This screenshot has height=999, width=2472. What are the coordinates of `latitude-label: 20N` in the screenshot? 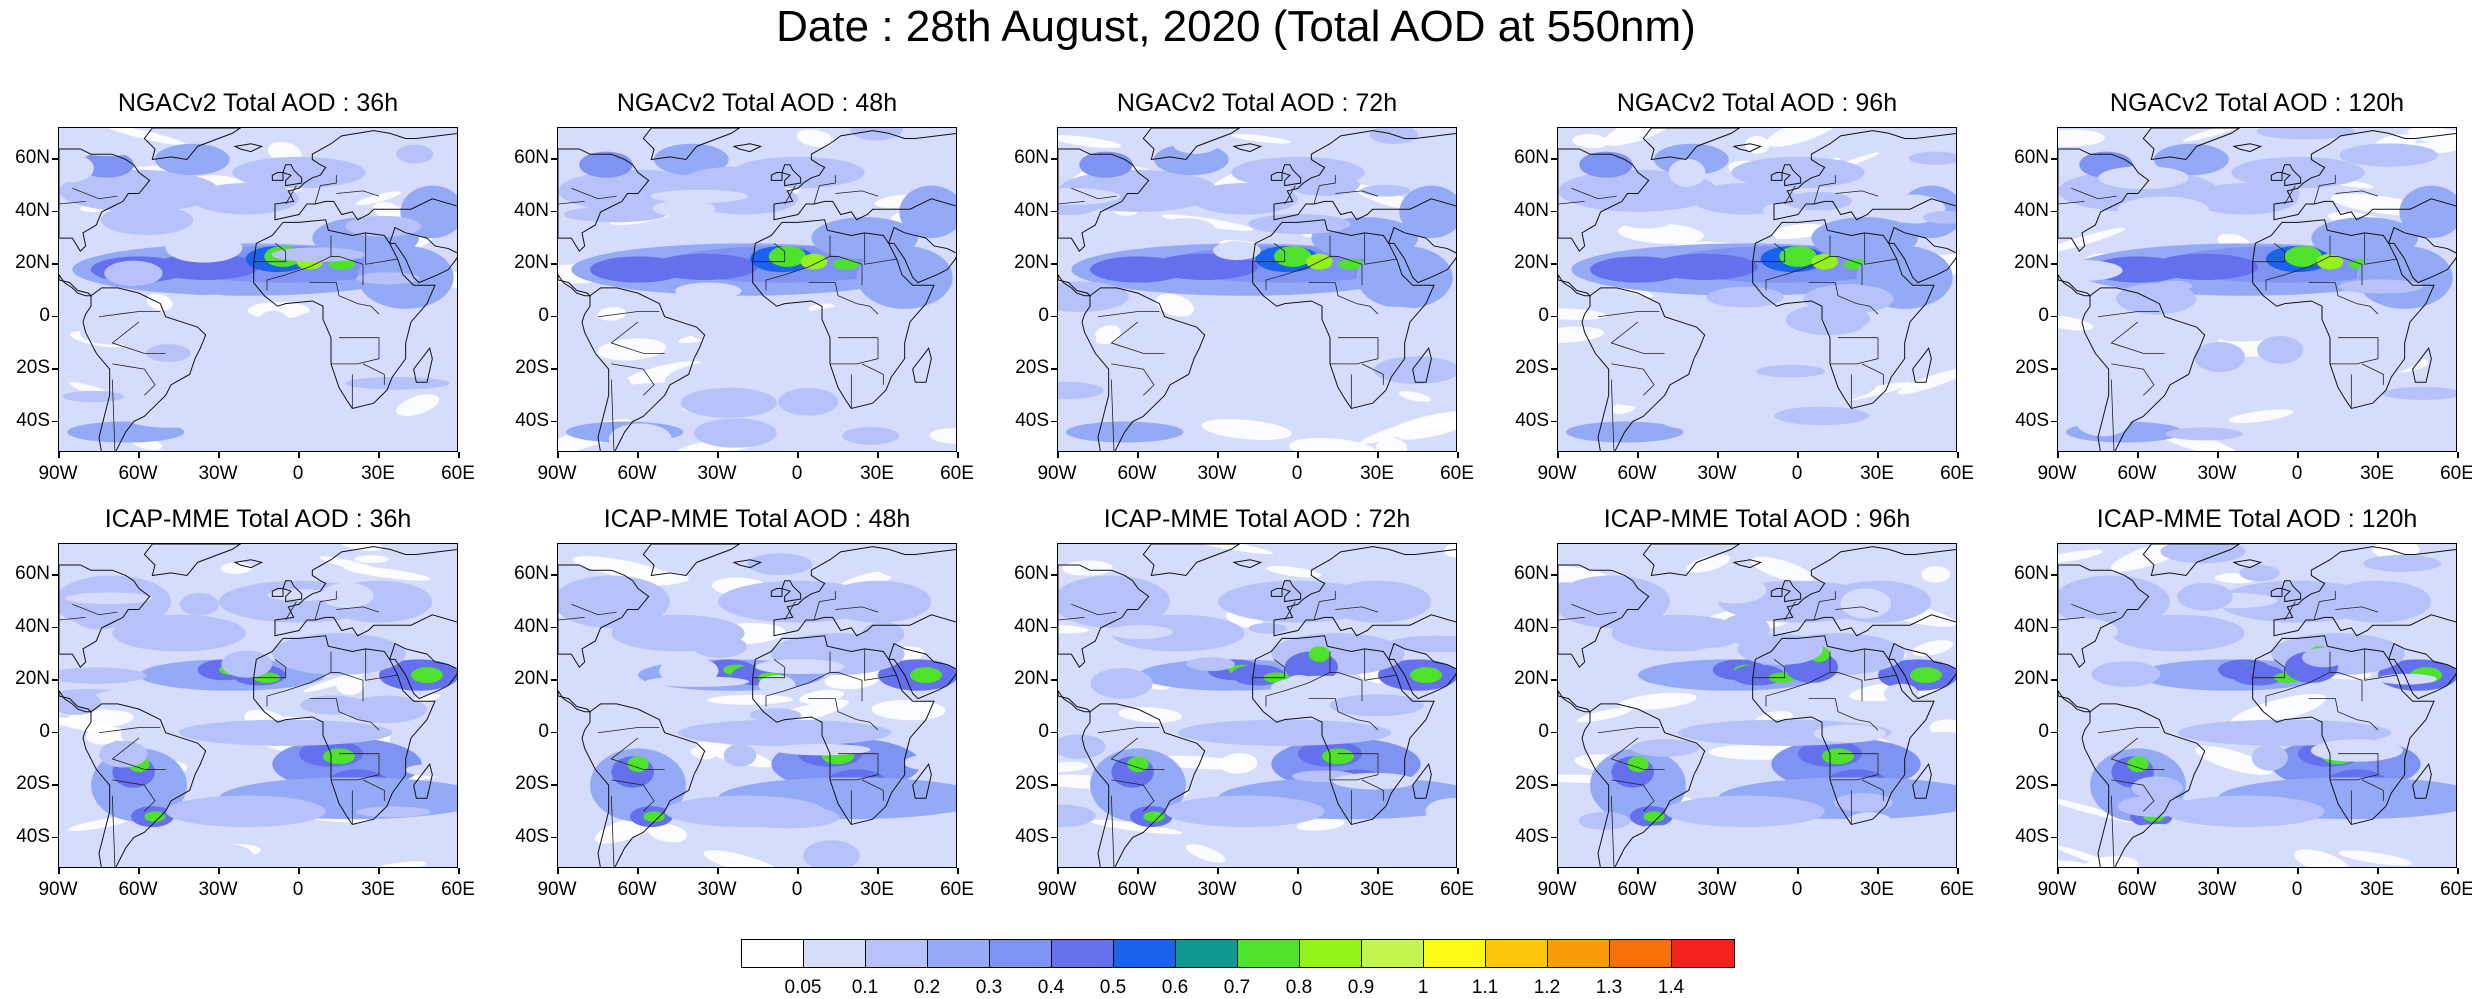 It's located at (1031, 263).